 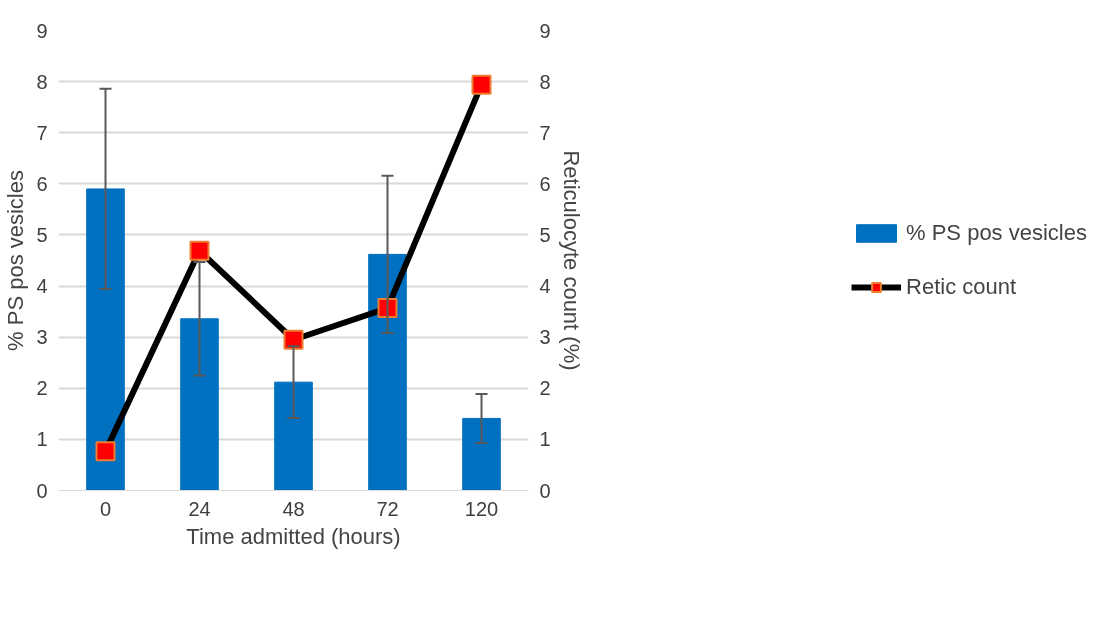 What do you see at coordinates (42, 183) in the screenshot?
I see `y-tick-label: 6` at bounding box center [42, 183].